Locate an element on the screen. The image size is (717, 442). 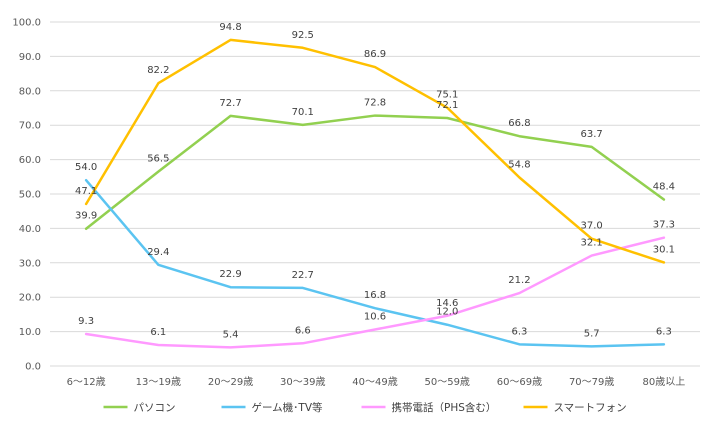
y-tick-label: 80.0 is located at coordinates (30, 91).